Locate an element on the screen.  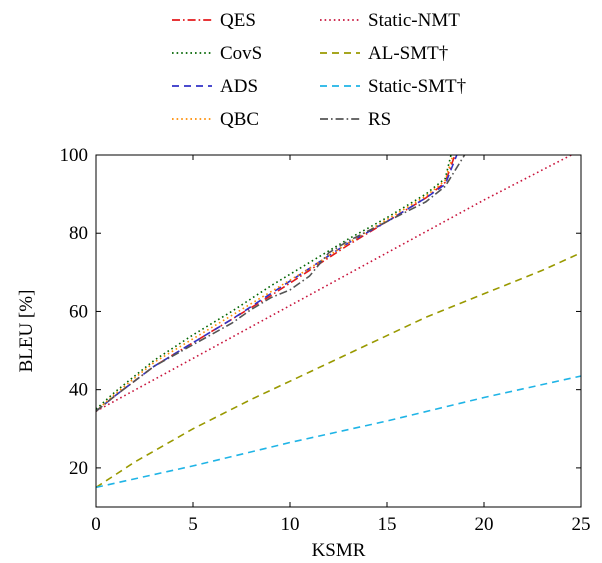
y-tick-label: 60 is located at coordinates (78, 311).